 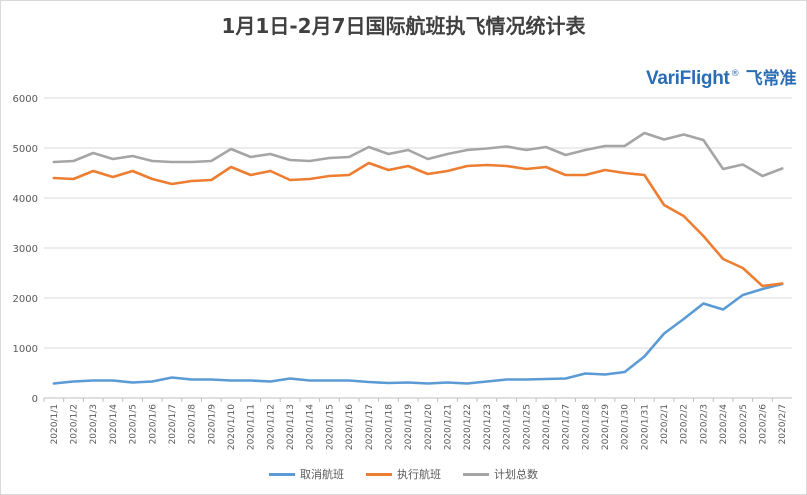 What do you see at coordinates (724, 424) in the screenshot?
I see `x-tick-label: 2020/2/4` at bounding box center [724, 424].